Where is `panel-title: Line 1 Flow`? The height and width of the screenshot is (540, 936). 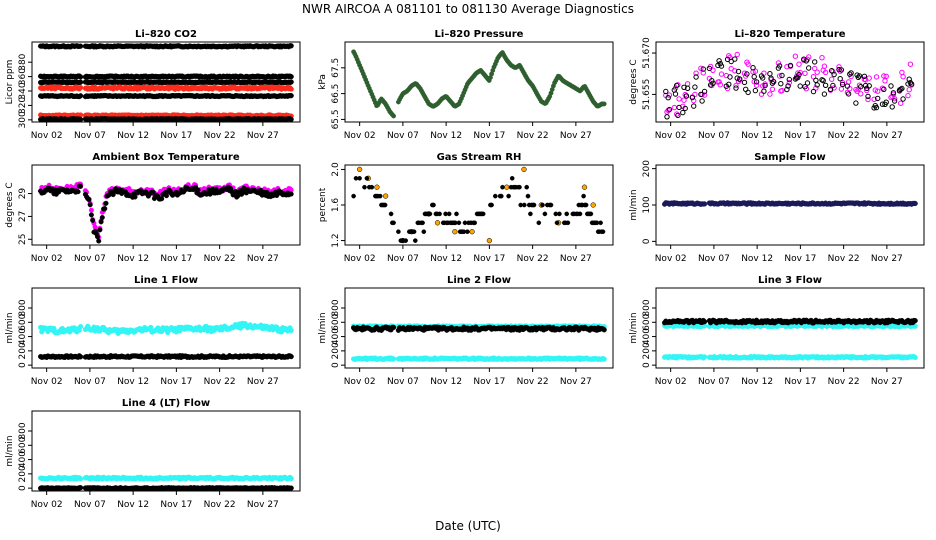 panel-title: Line 1 Flow is located at coordinates (166, 280).